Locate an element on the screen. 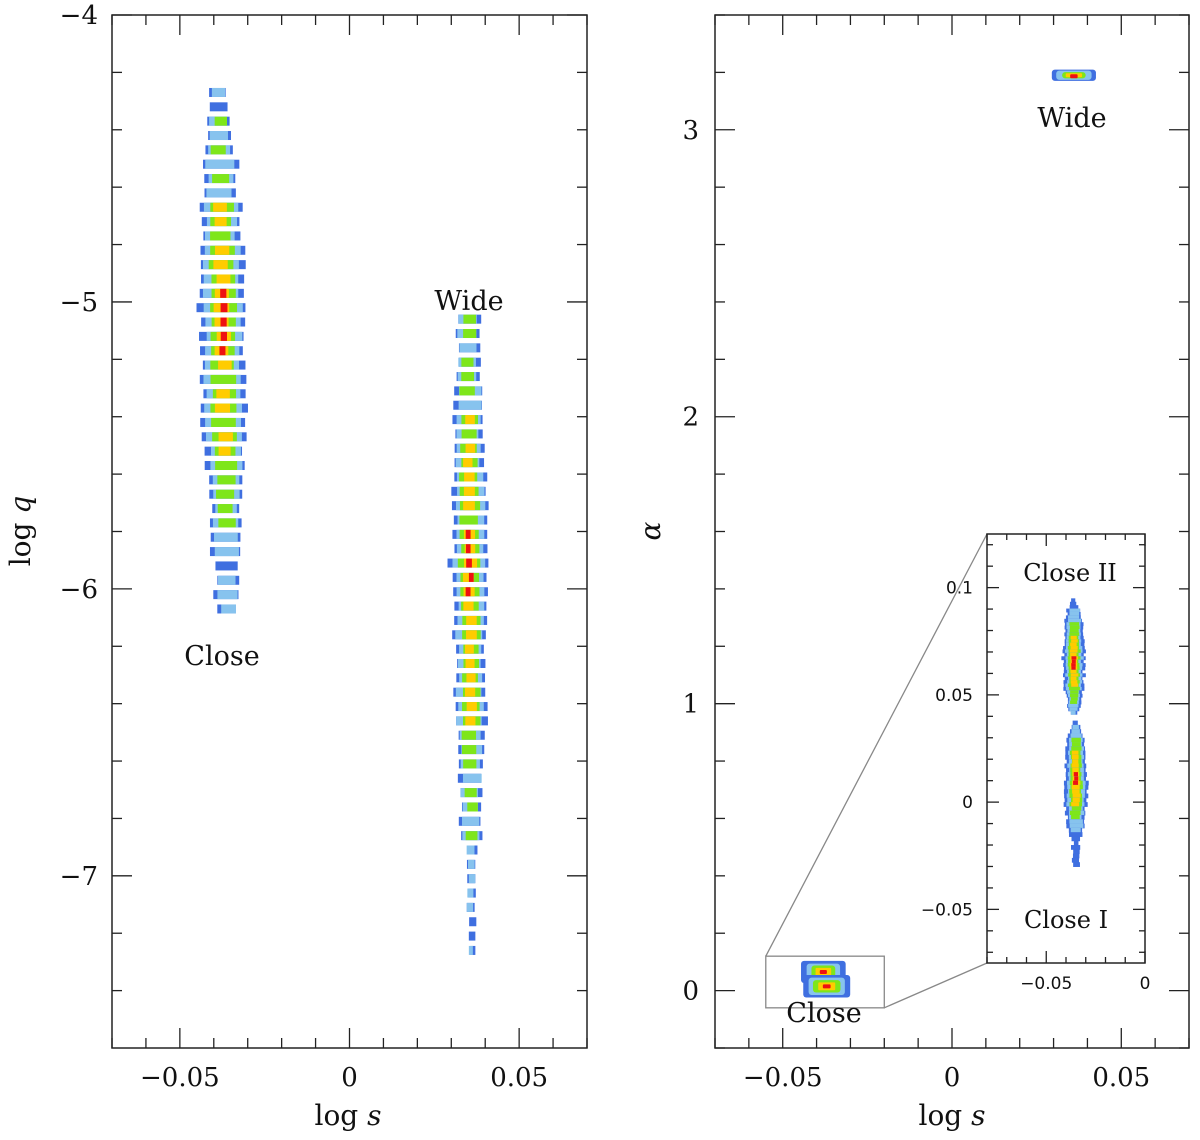 The image size is (1200, 1140). right-y-axis-title: α is located at coordinates (650, 530).